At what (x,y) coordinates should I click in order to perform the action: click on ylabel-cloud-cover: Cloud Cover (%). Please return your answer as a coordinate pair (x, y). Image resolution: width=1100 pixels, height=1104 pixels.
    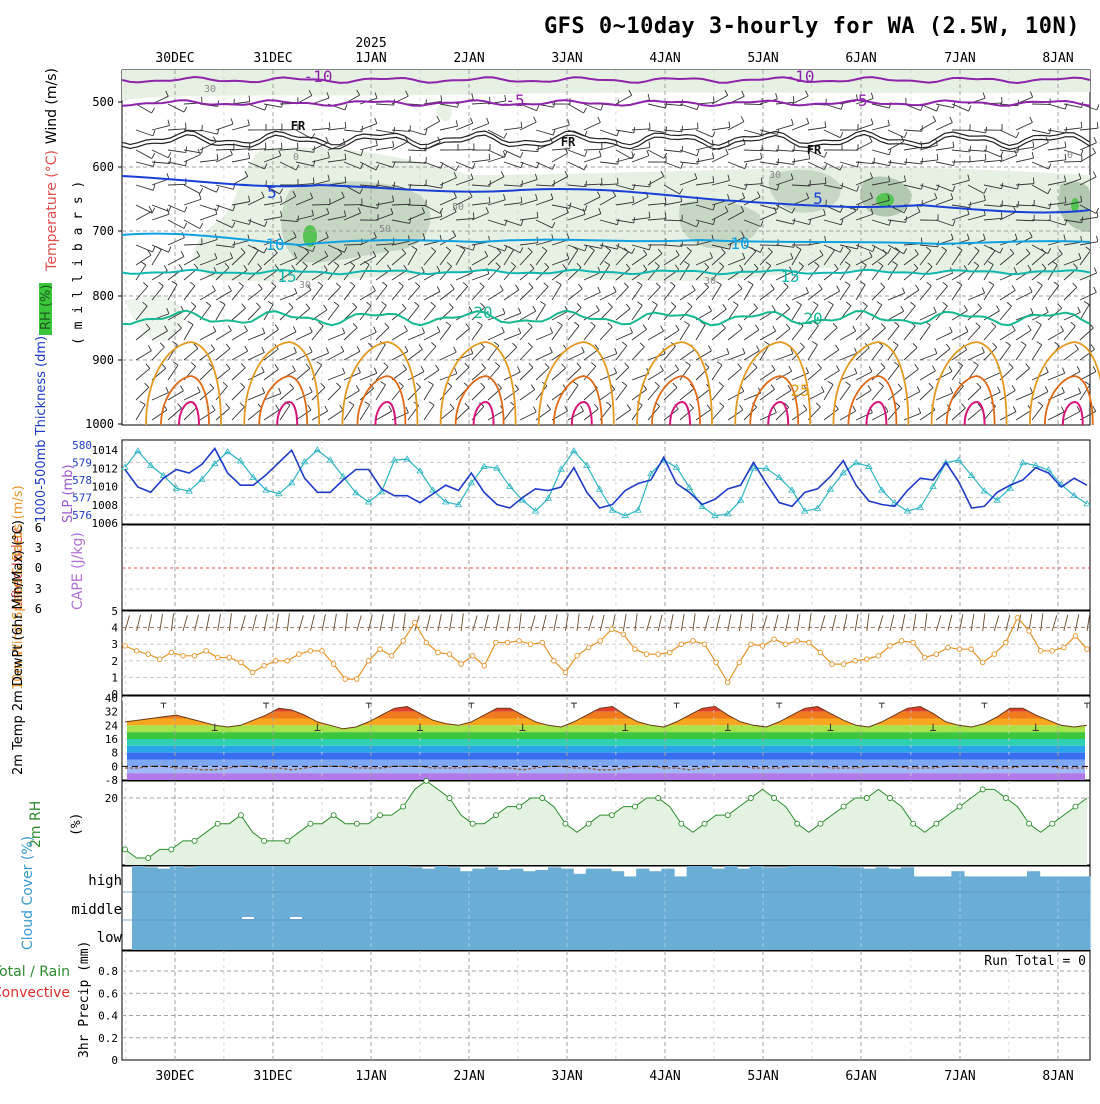
    Looking at the image, I should click on (28, 893).